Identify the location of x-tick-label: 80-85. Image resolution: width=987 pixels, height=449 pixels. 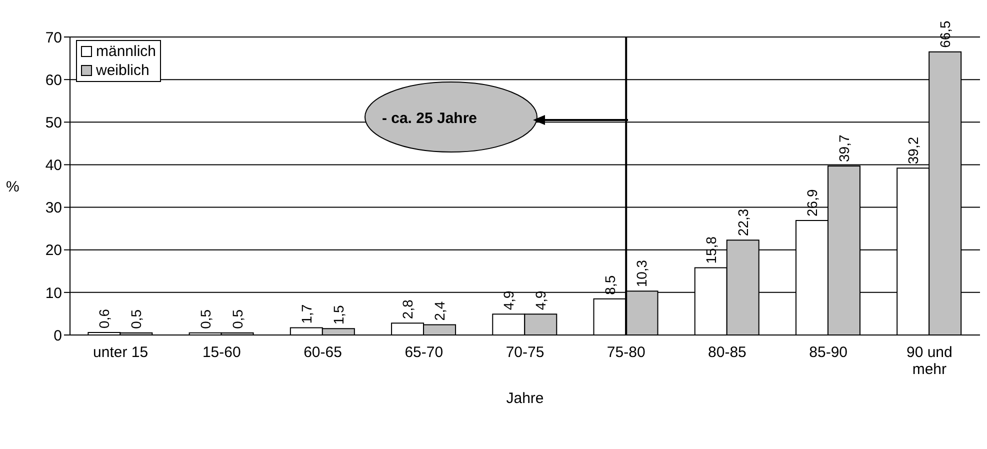
(727, 352).